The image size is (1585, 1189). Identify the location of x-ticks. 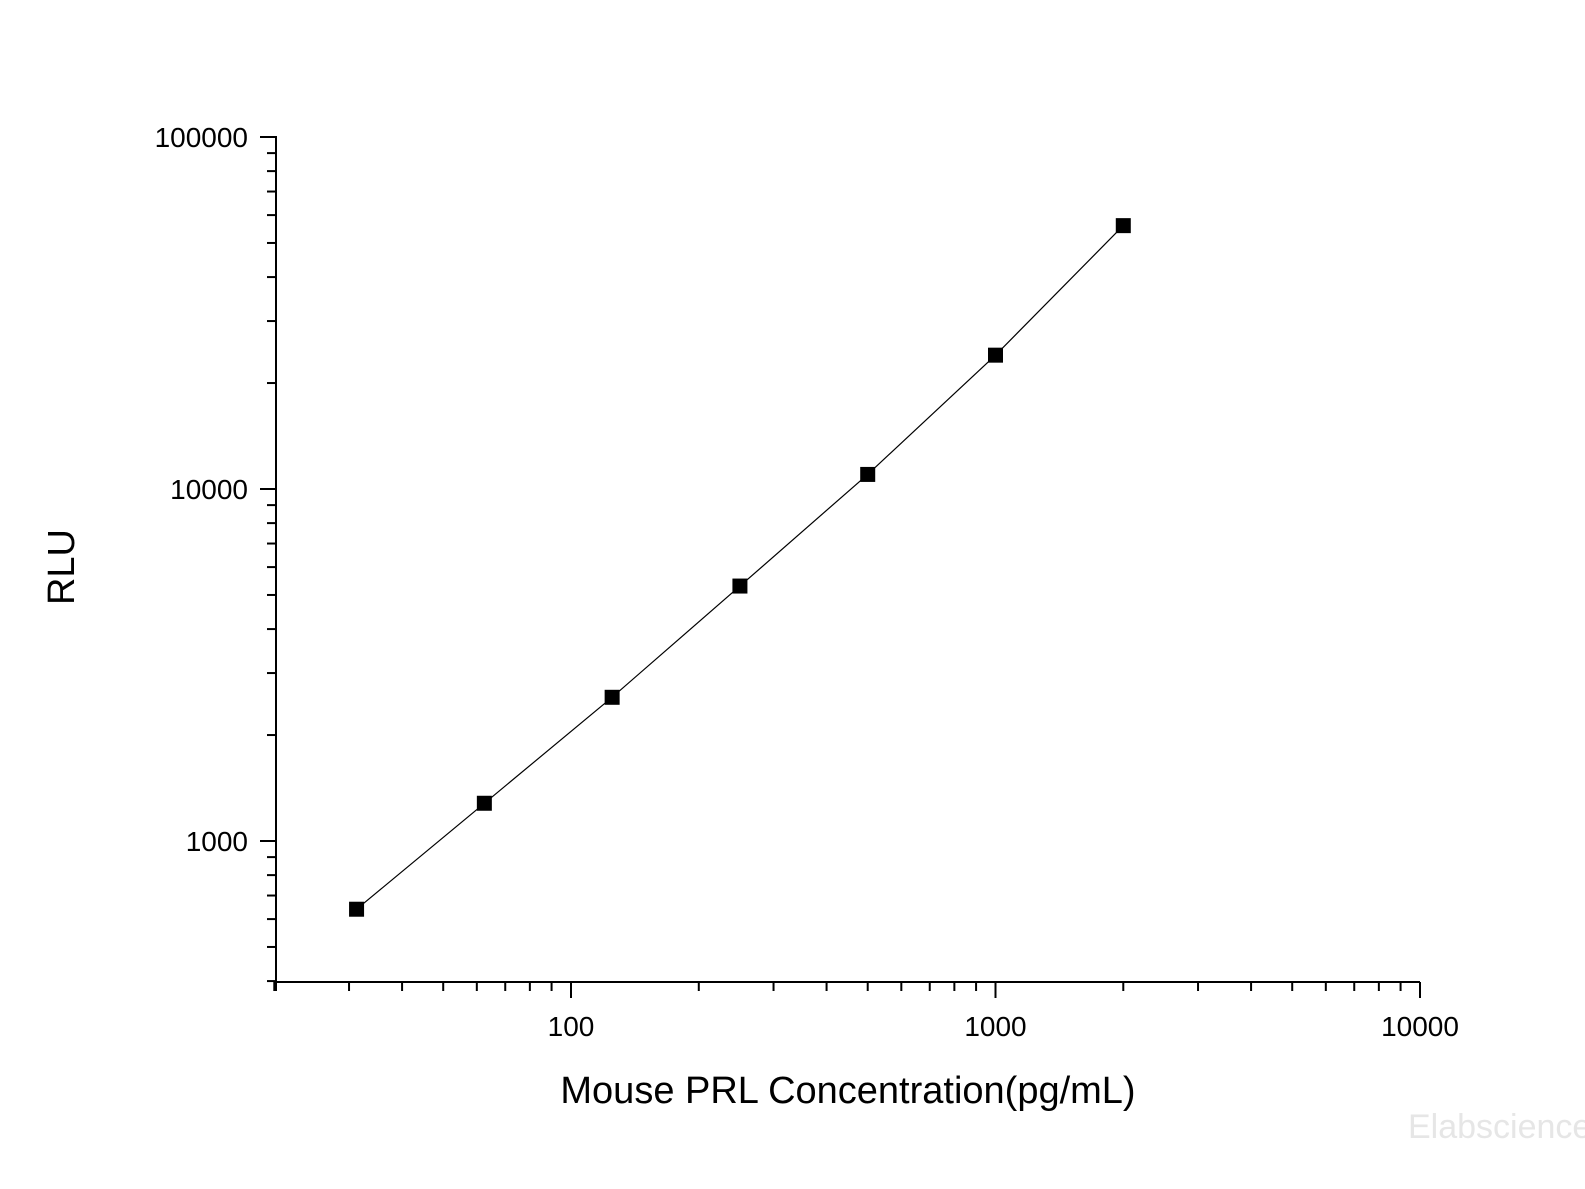
(847, 990).